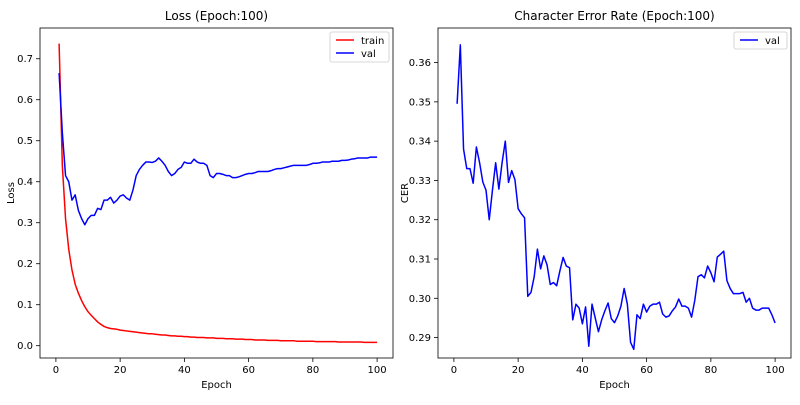  Describe the element at coordinates (772, 41) in the screenshot. I see `legend-cer-val-label: val` at that location.